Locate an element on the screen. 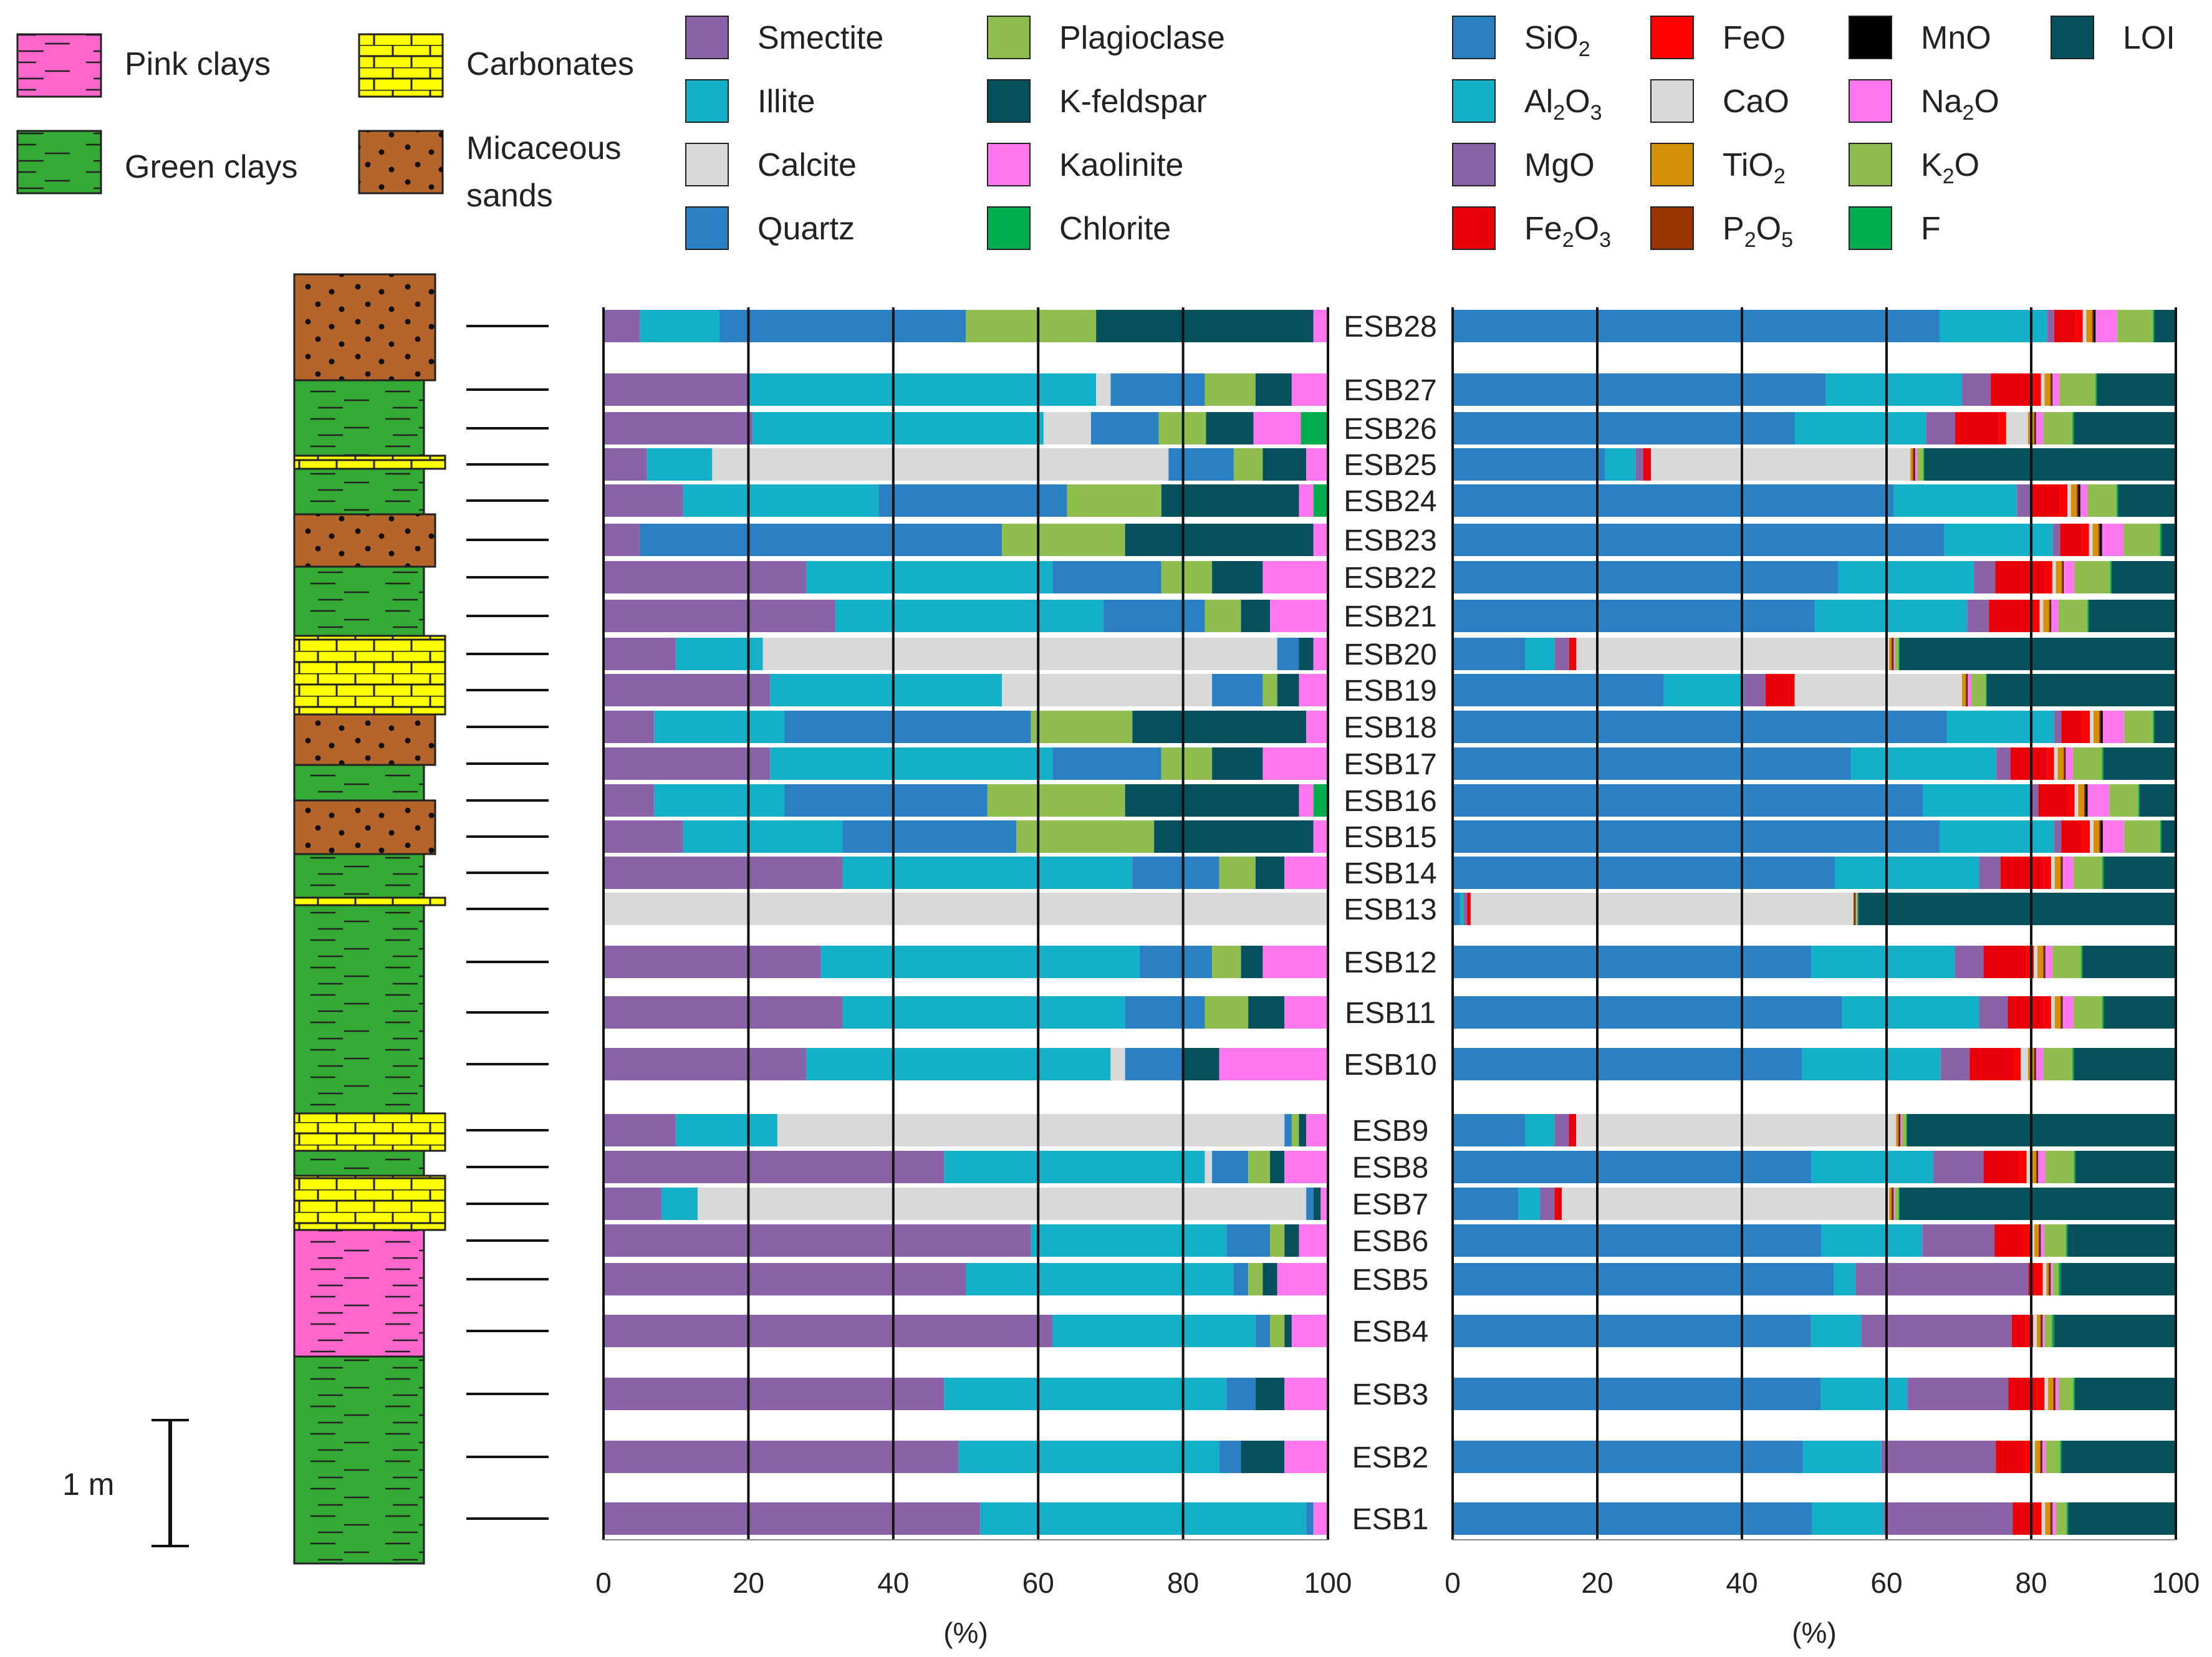 This screenshot has width=2212, height=1657. bar-esb26-sio2 is located at coordinates (1625, 428).